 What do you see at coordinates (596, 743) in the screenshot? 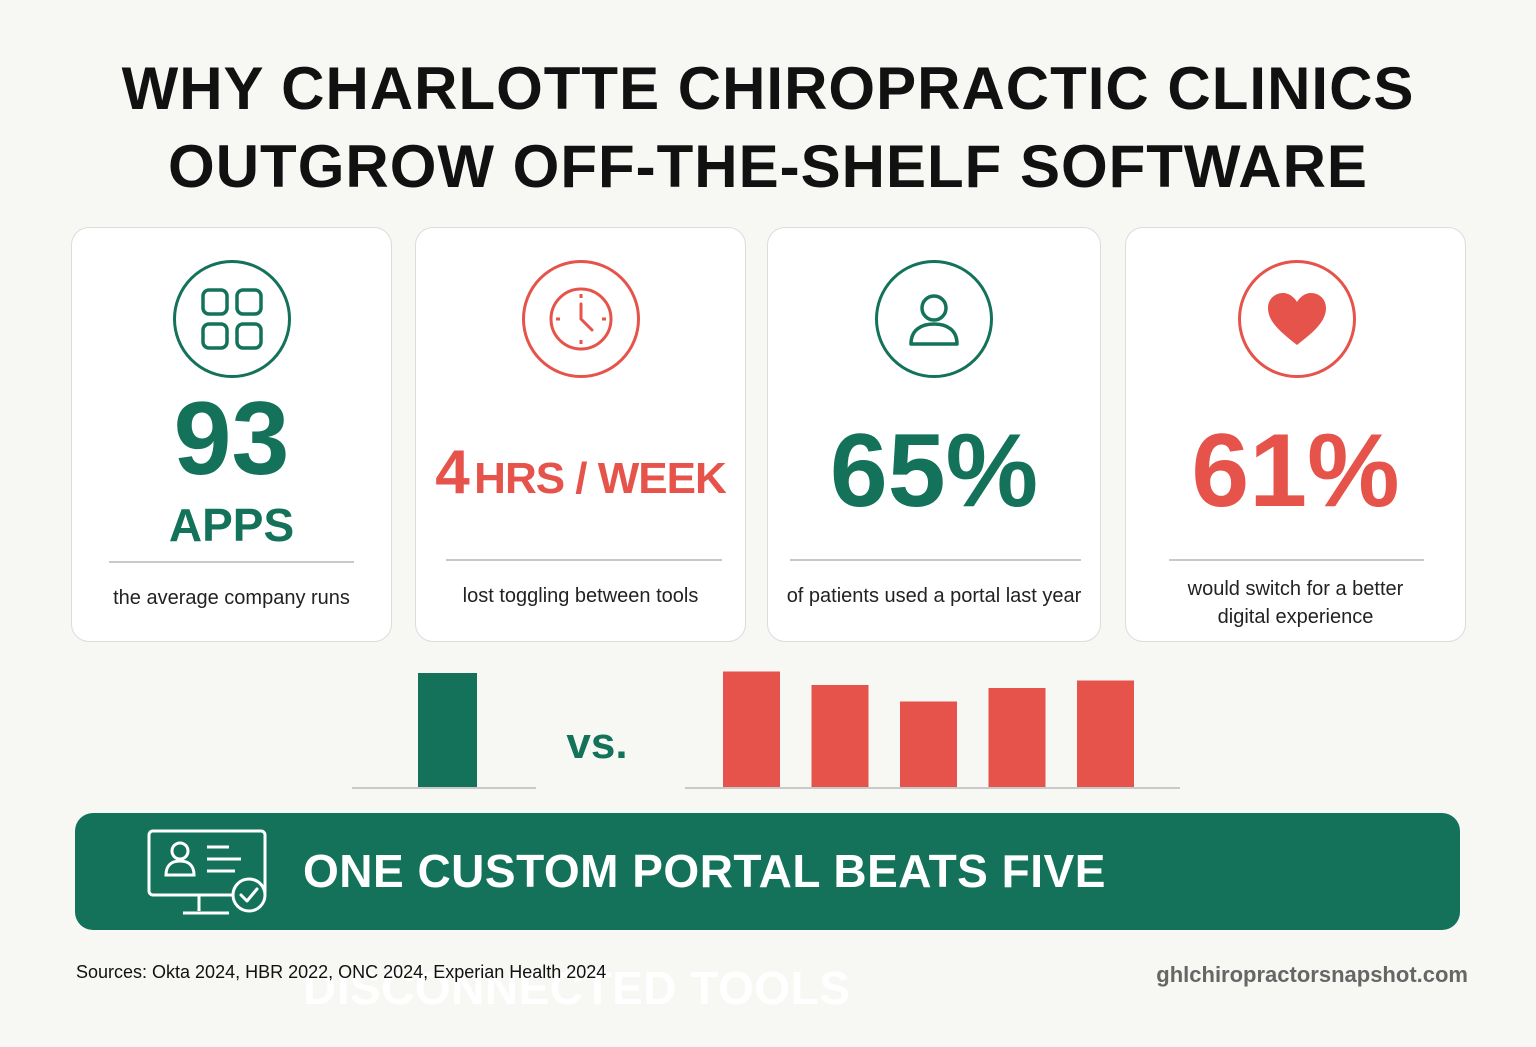
I see `vs-label: vs.` at bounding box center [596, 743].